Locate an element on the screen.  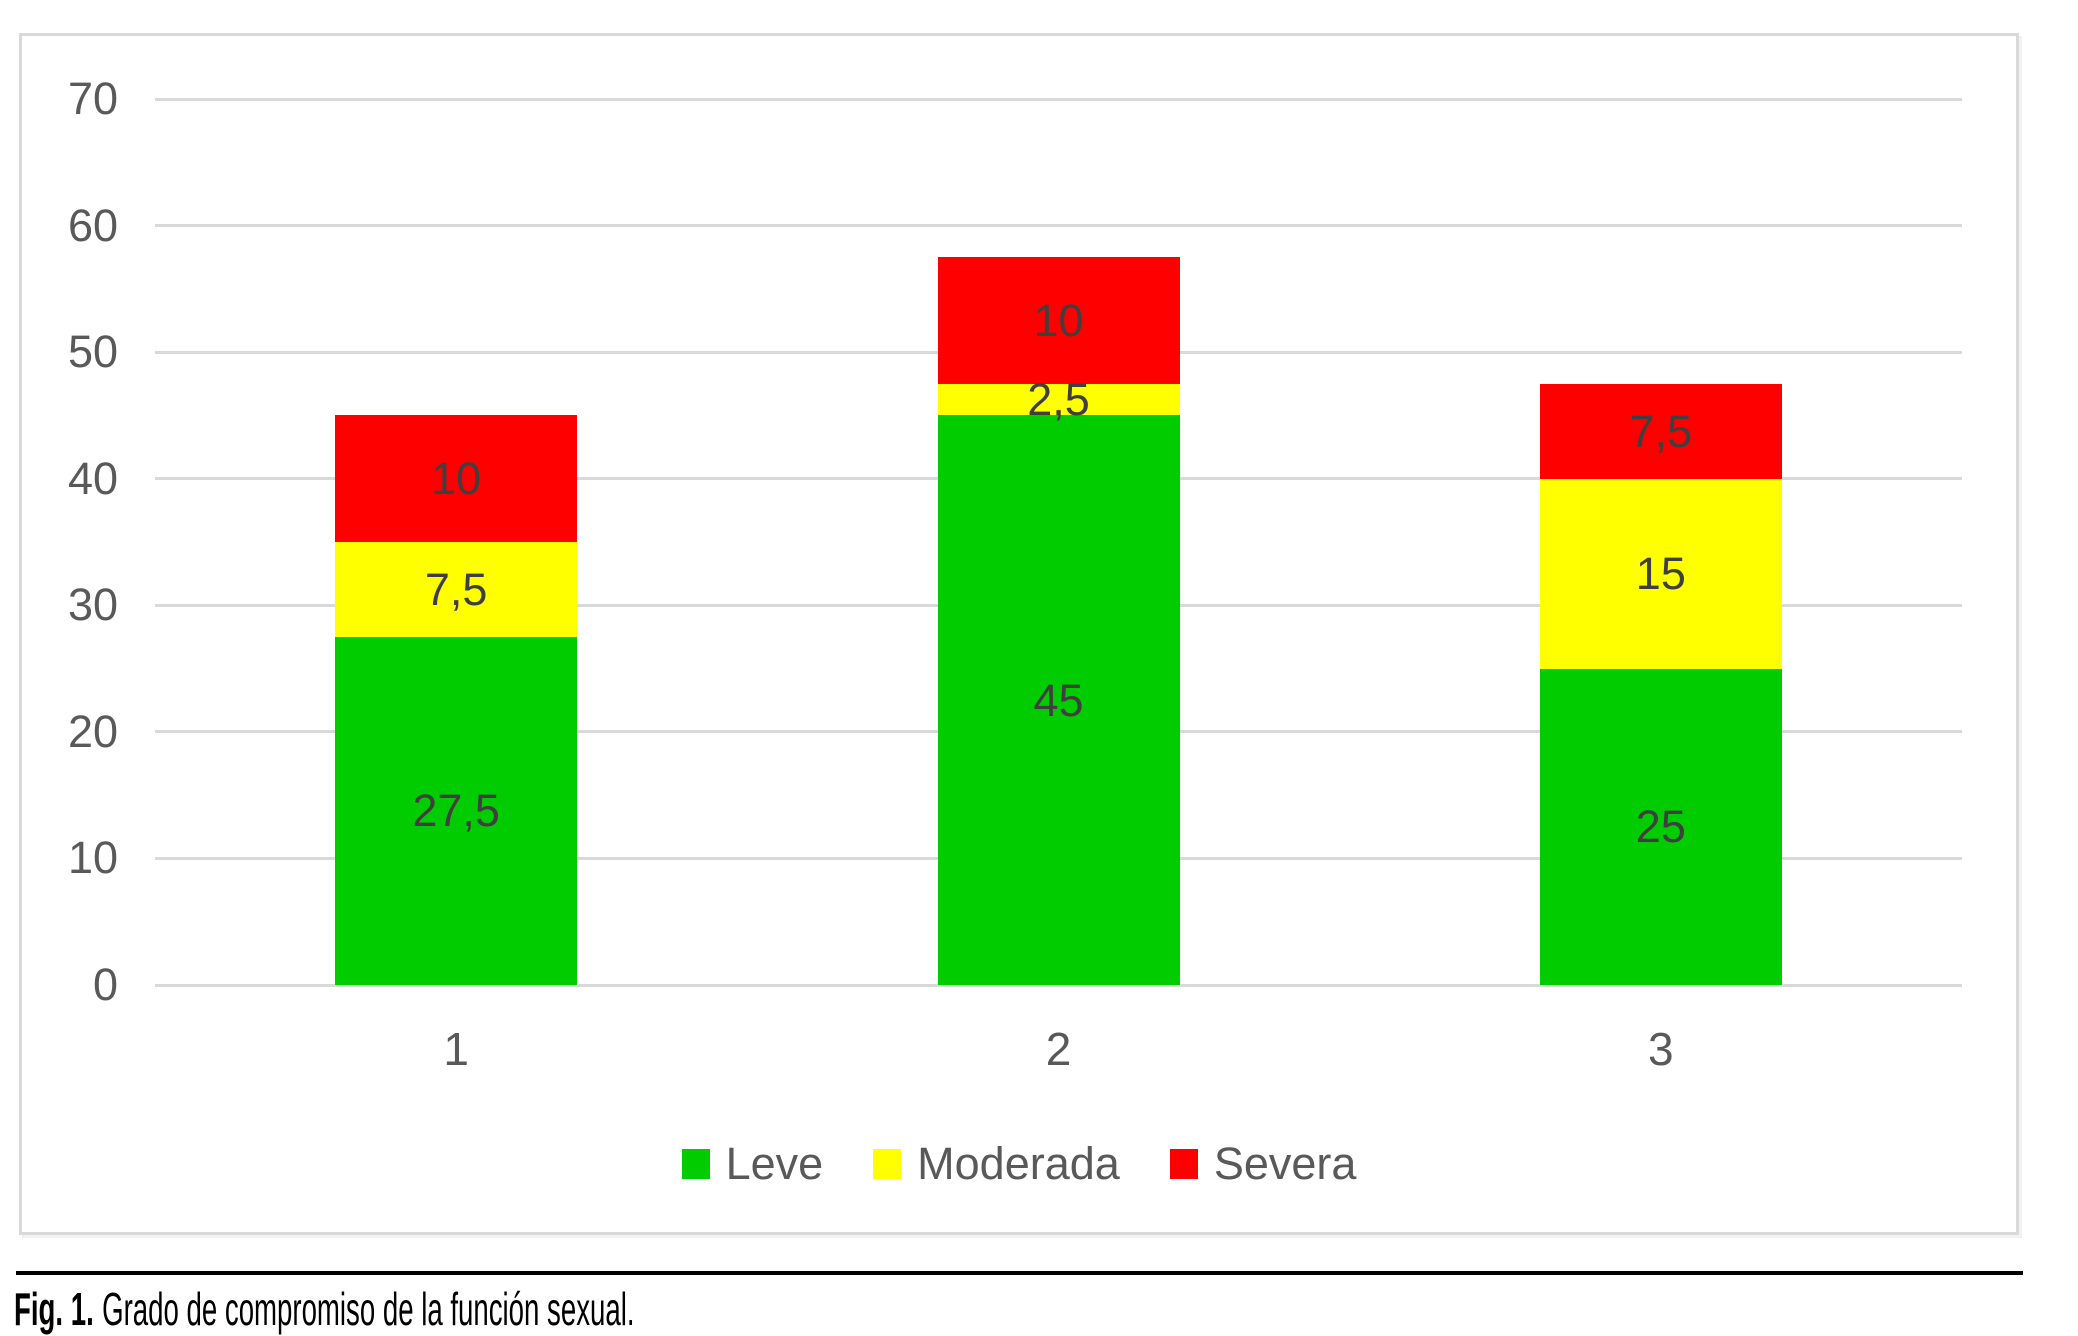
caption-divider is located at coordinates (1019, 1273).